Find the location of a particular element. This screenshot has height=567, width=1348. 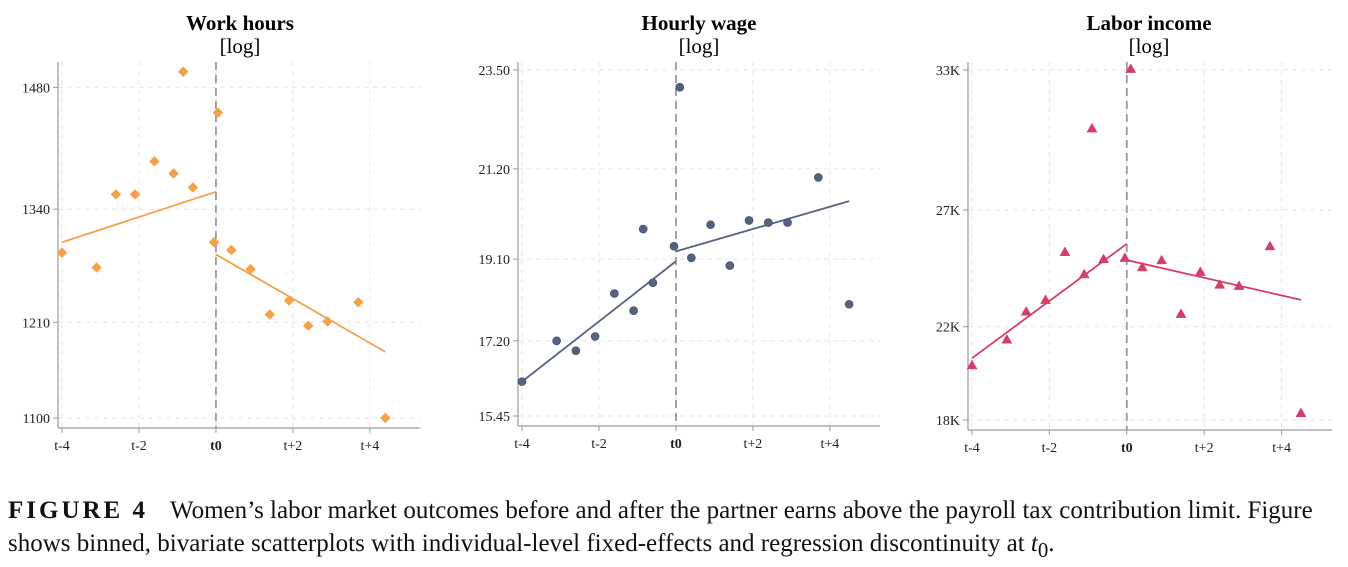

hourly-wage-x-tick-label: t-2 is located at coordinates (599, 444).